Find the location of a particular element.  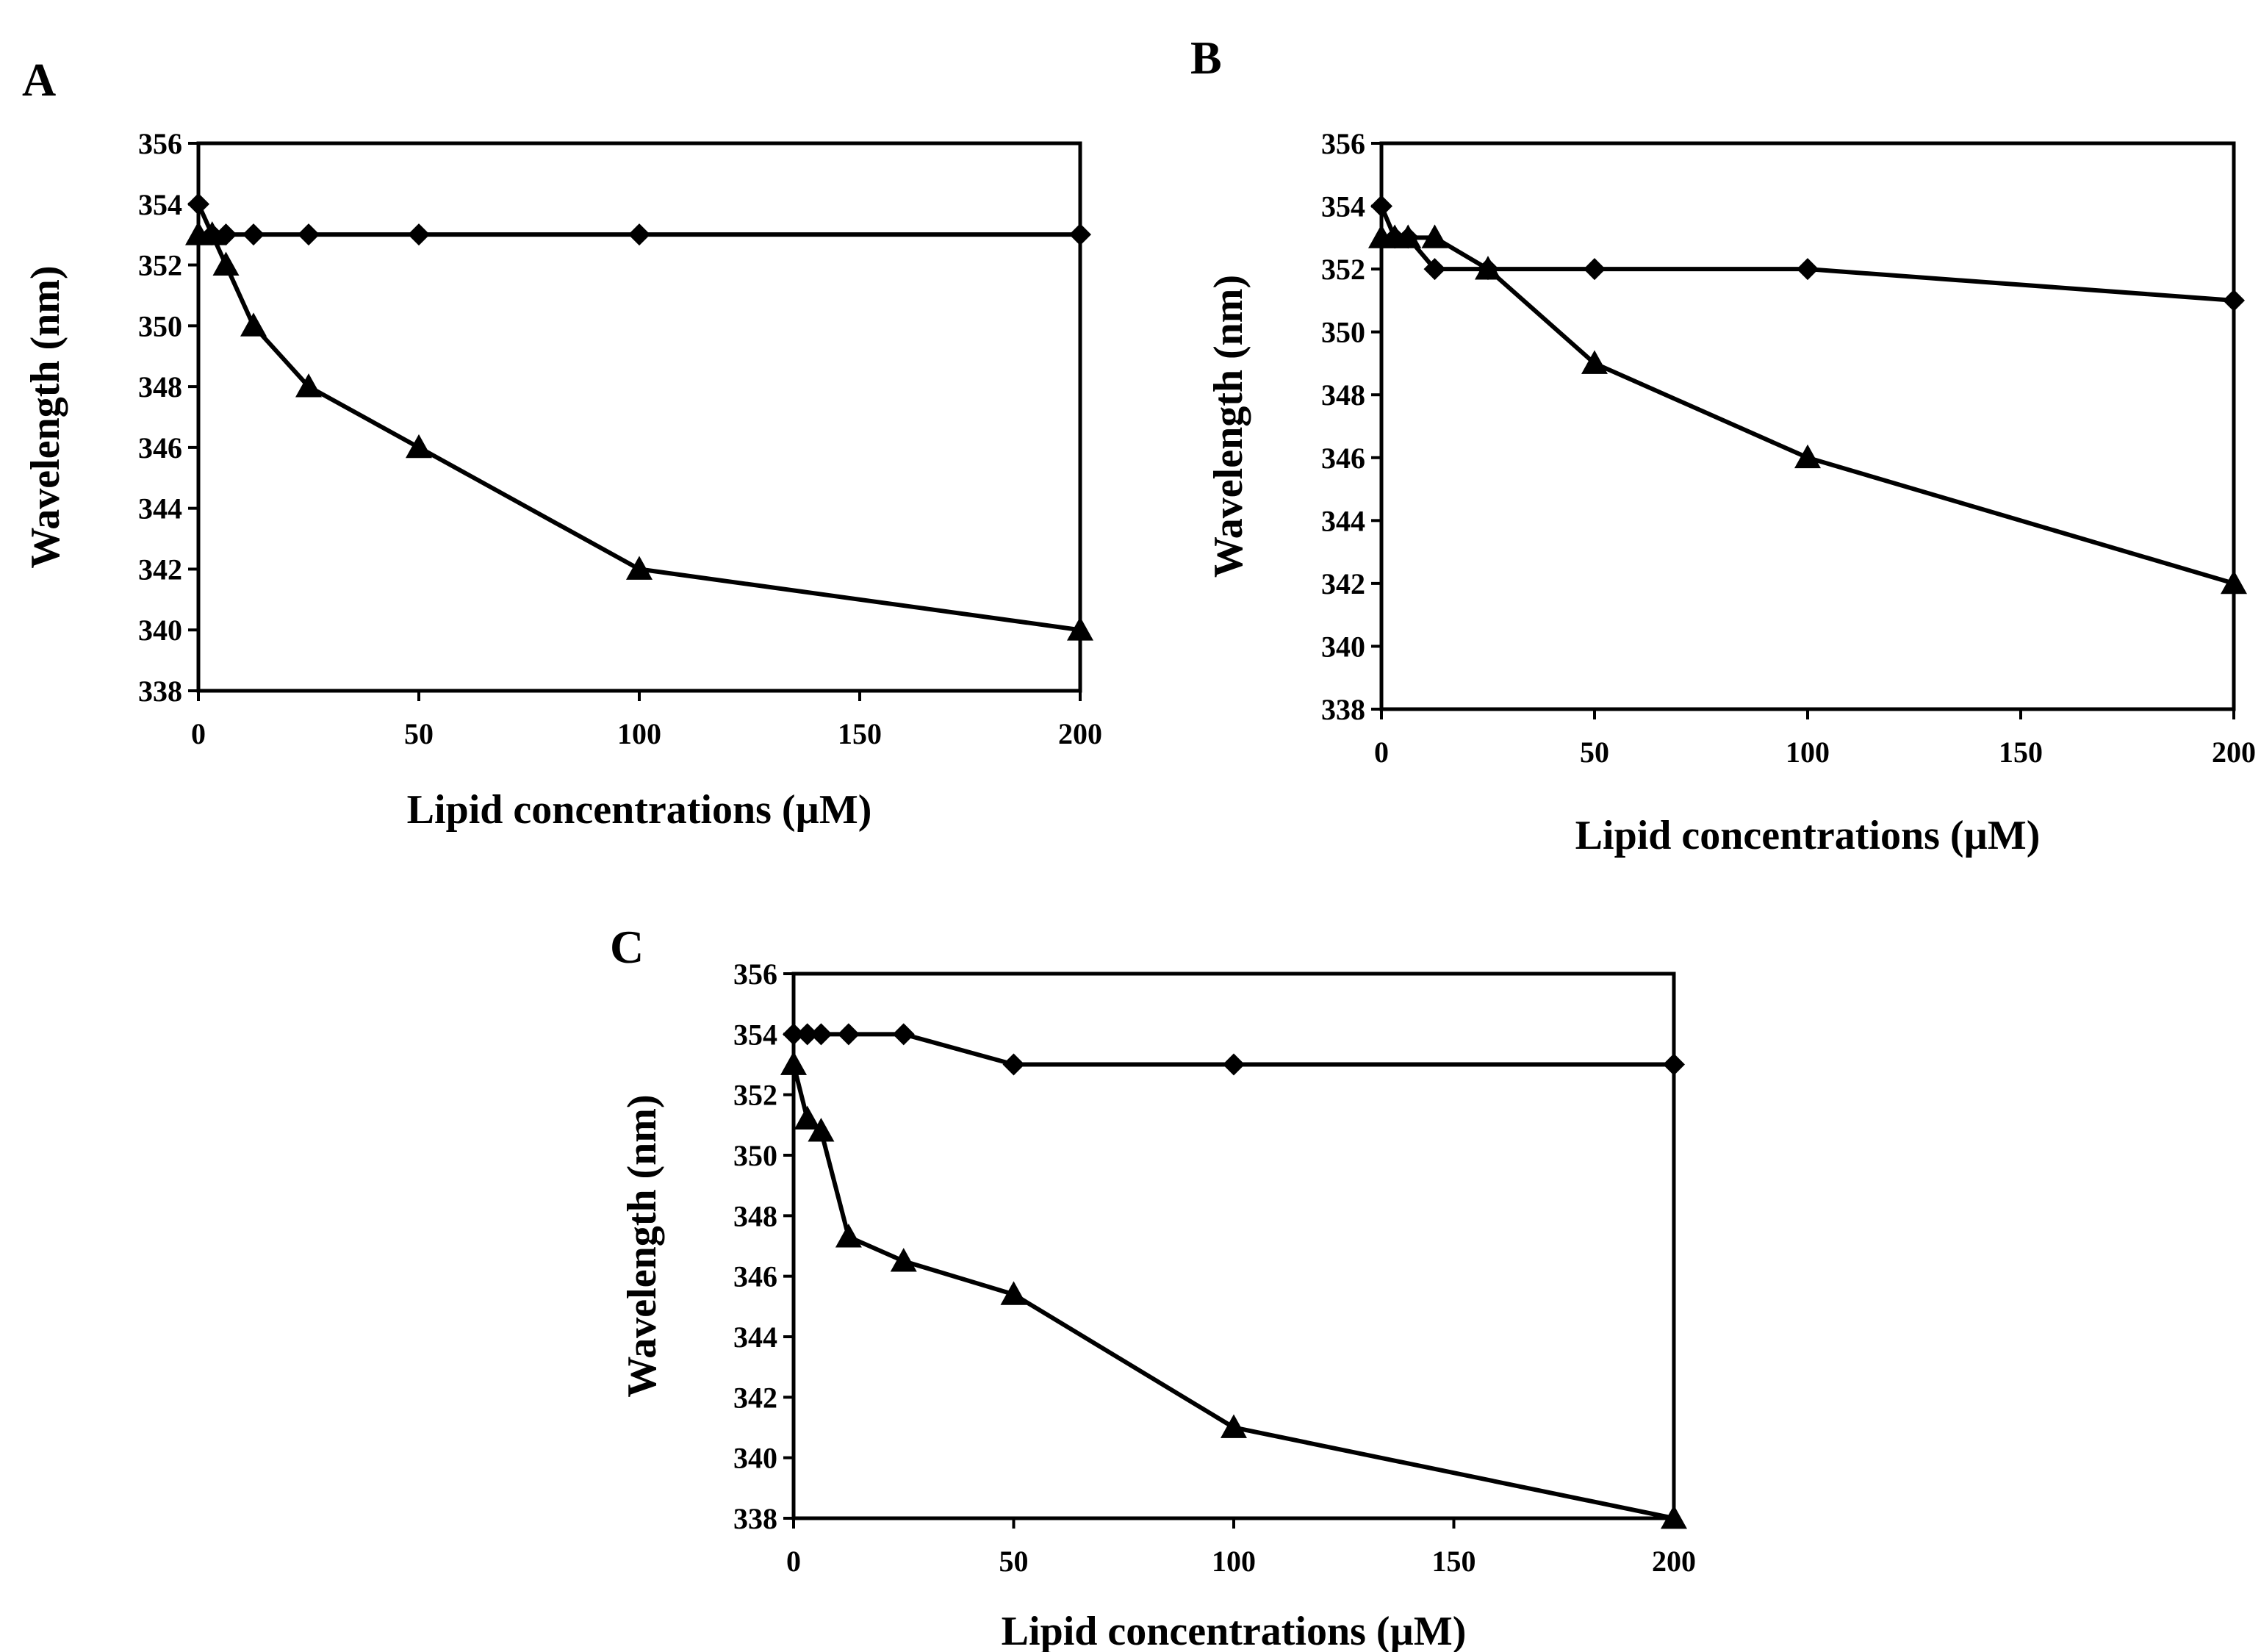

panel-letter: B is located at coordinates (1206, 58).